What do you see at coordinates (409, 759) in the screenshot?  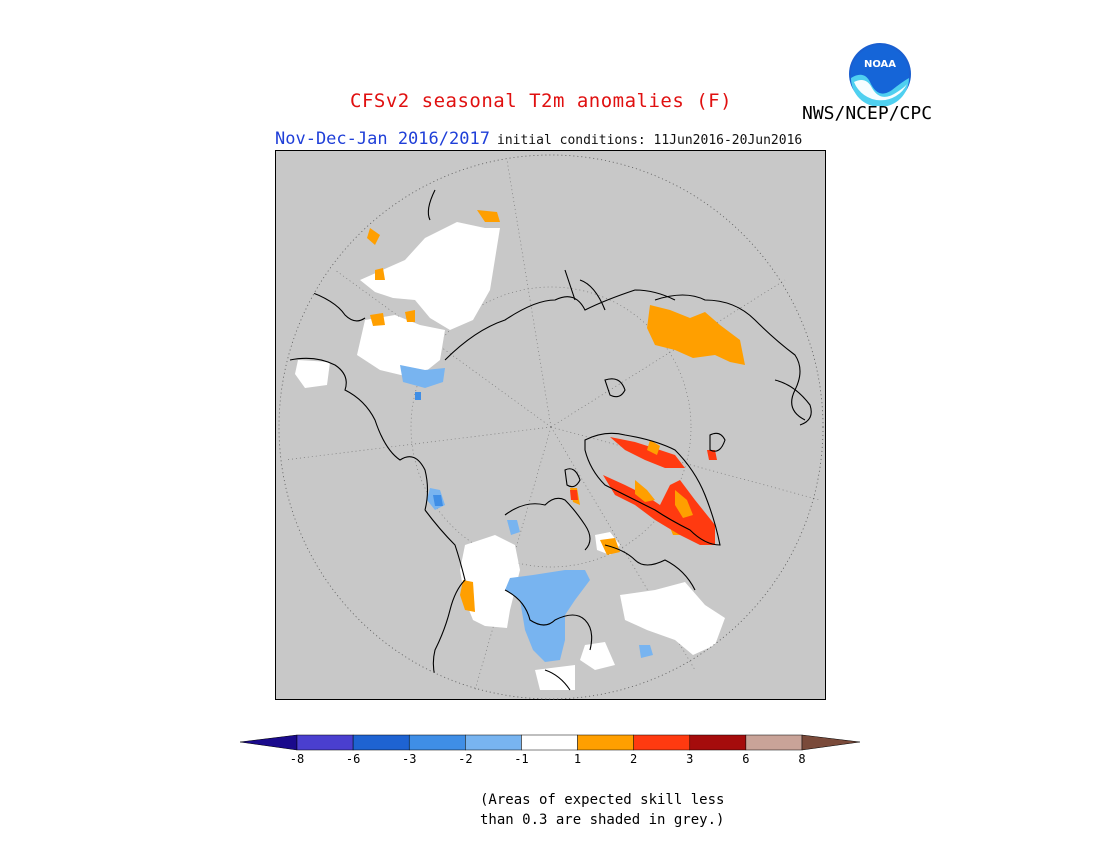 I see `legend-tick-label: -3` at bounding box center [409, 759].